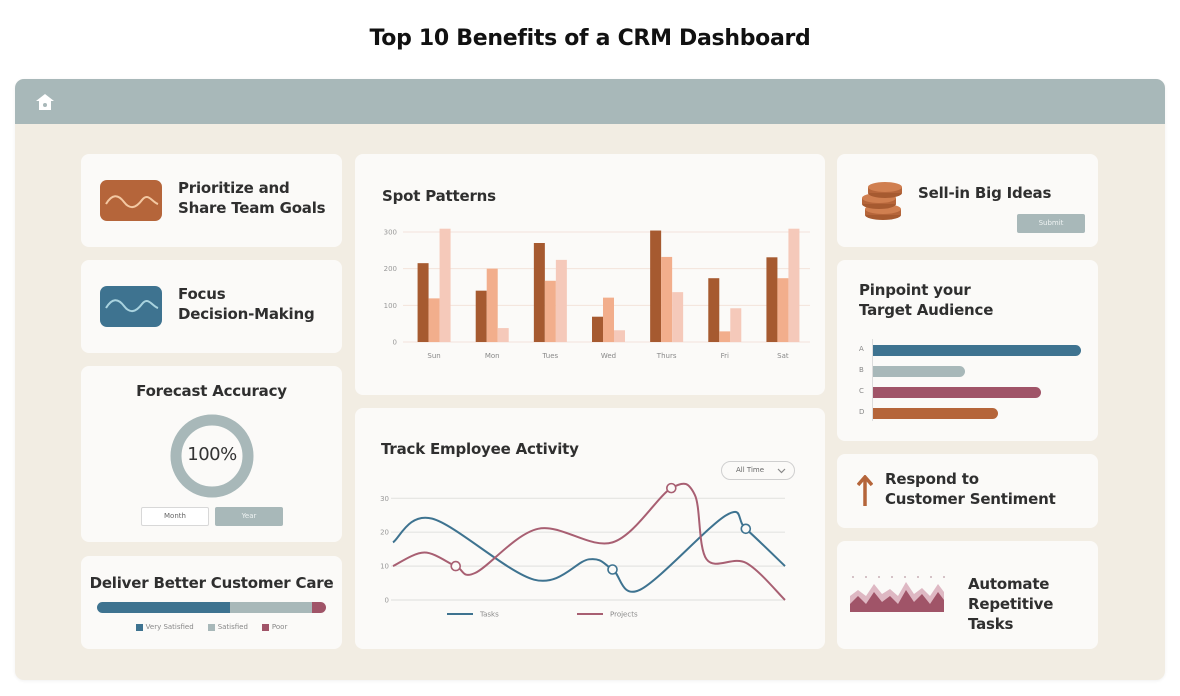 The width and height of the screenshot is (1180, 696). What do you see at coordinates (211, 391) in the screenshot?
I see `card-title: Forecast Accuracy` at bounding box center [211, 391].